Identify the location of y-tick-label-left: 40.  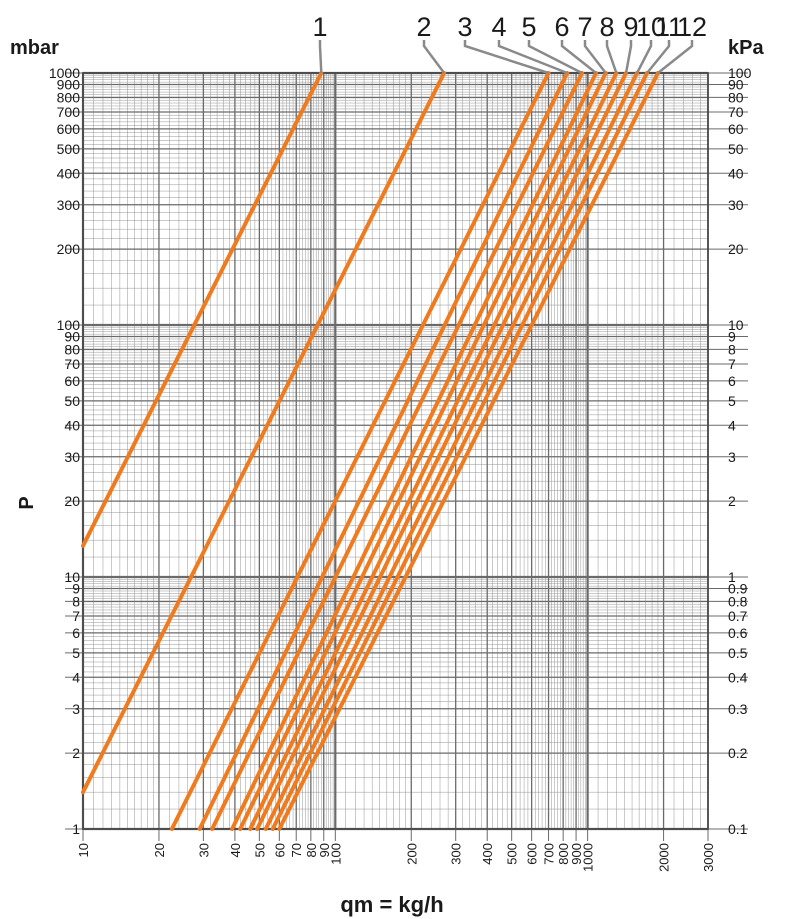
(72, 425).